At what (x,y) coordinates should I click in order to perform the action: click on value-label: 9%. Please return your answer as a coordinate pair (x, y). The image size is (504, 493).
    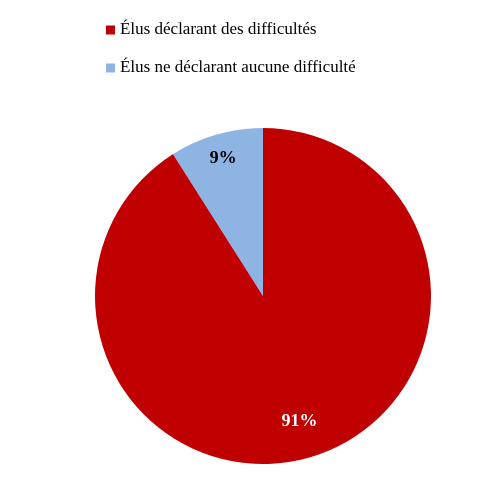
    Looking at the image, I should click on (223, 157).